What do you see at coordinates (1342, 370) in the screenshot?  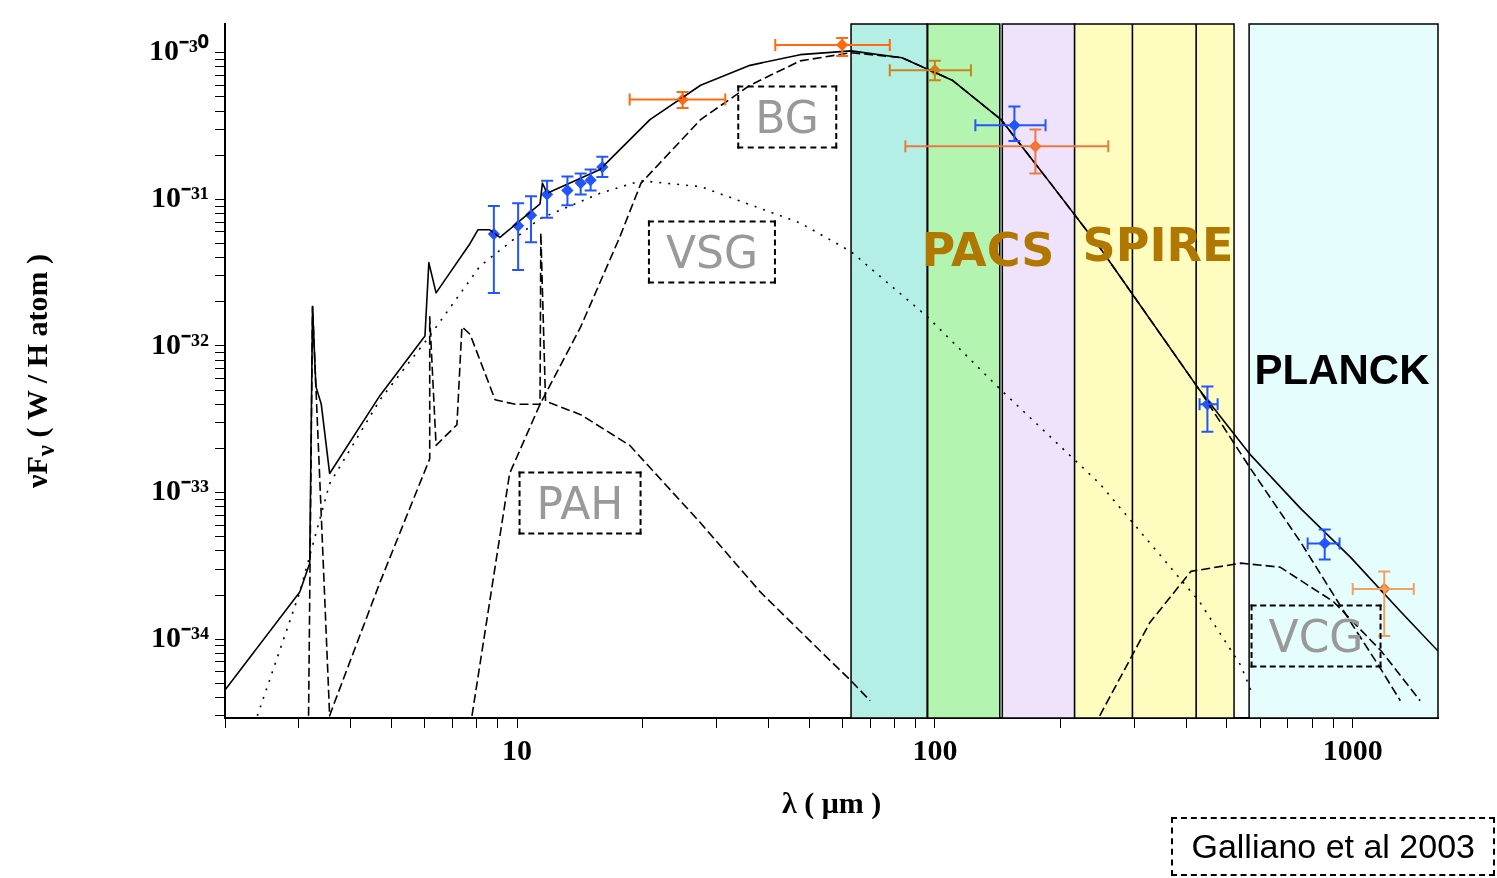 I see `annotation: PLANCK` at bounding box center [1342, 370].